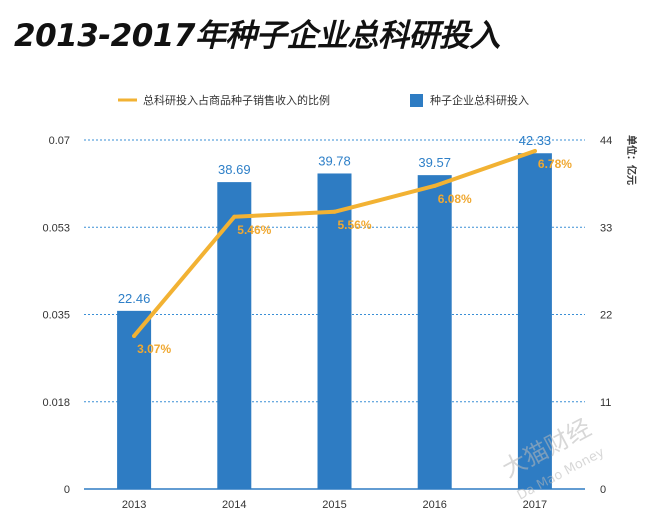 Image resolution: width=648 pixels, height=515 pixels. What do you see at coordinates (606, 141) in the screenshot?
I see `y-right-tick-label: 44` at bounding box center [606, 141].